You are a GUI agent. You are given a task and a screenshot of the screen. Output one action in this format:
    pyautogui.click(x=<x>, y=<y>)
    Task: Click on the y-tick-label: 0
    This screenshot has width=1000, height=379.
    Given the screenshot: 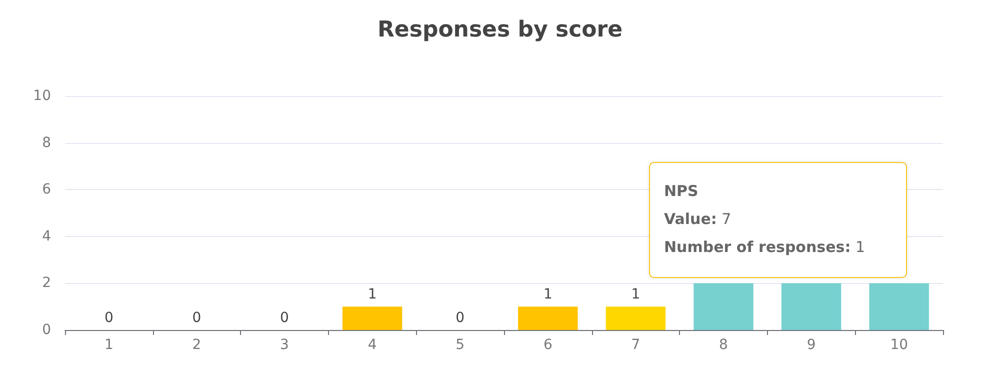 What is the action you would take?
    pyautogui.click(x=46, y=330)
    